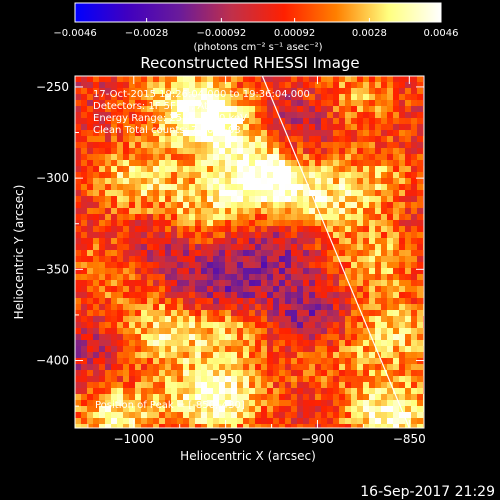 The width and height of the screenshot is (500, 500). Describe the element at coordinates (133, 439) in the screenshot. I see `x-tick-label: −1000` at that location.